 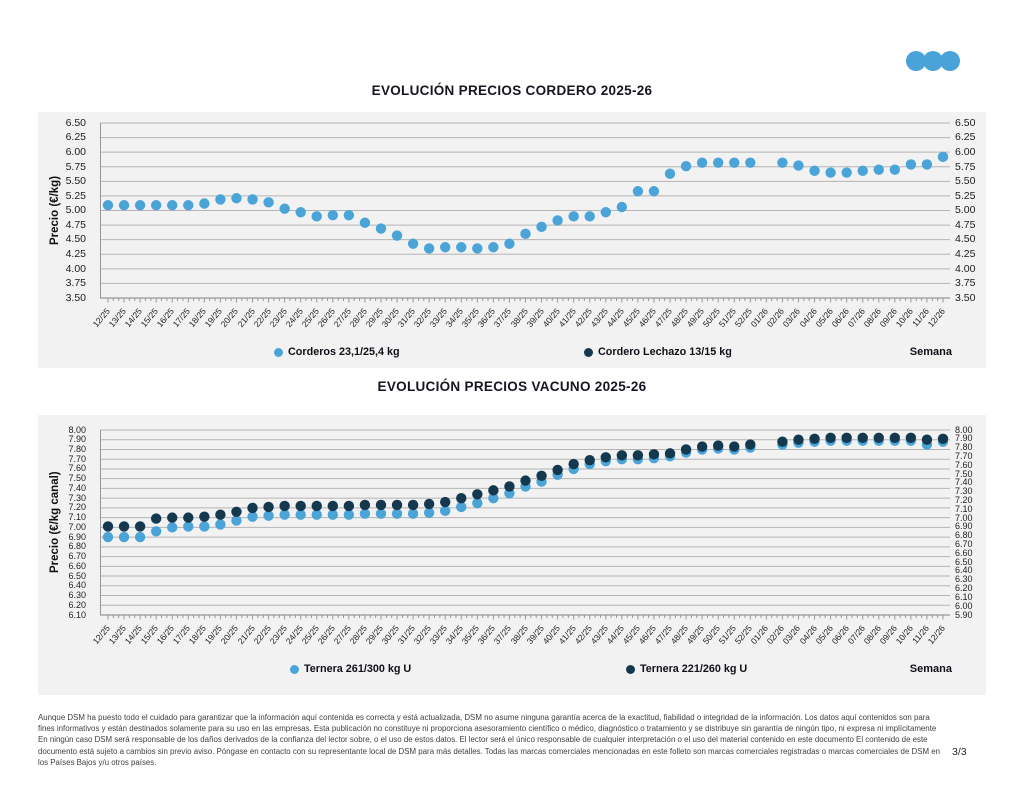 I want to click on y-tick-label-right: 6.80, so click(x=964, y=535).